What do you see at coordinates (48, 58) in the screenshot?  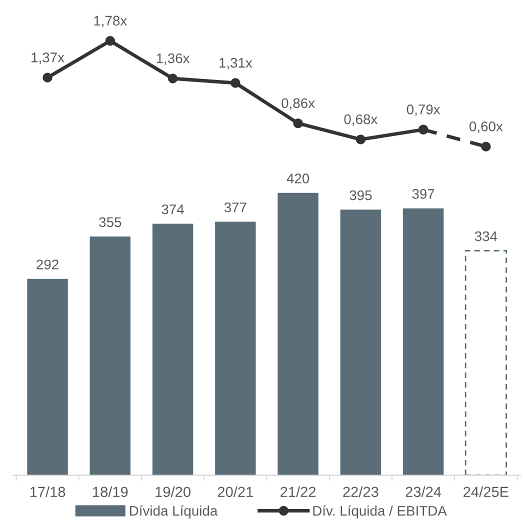 I see `data-label: 1,37x` at bounding box center [48, 58].